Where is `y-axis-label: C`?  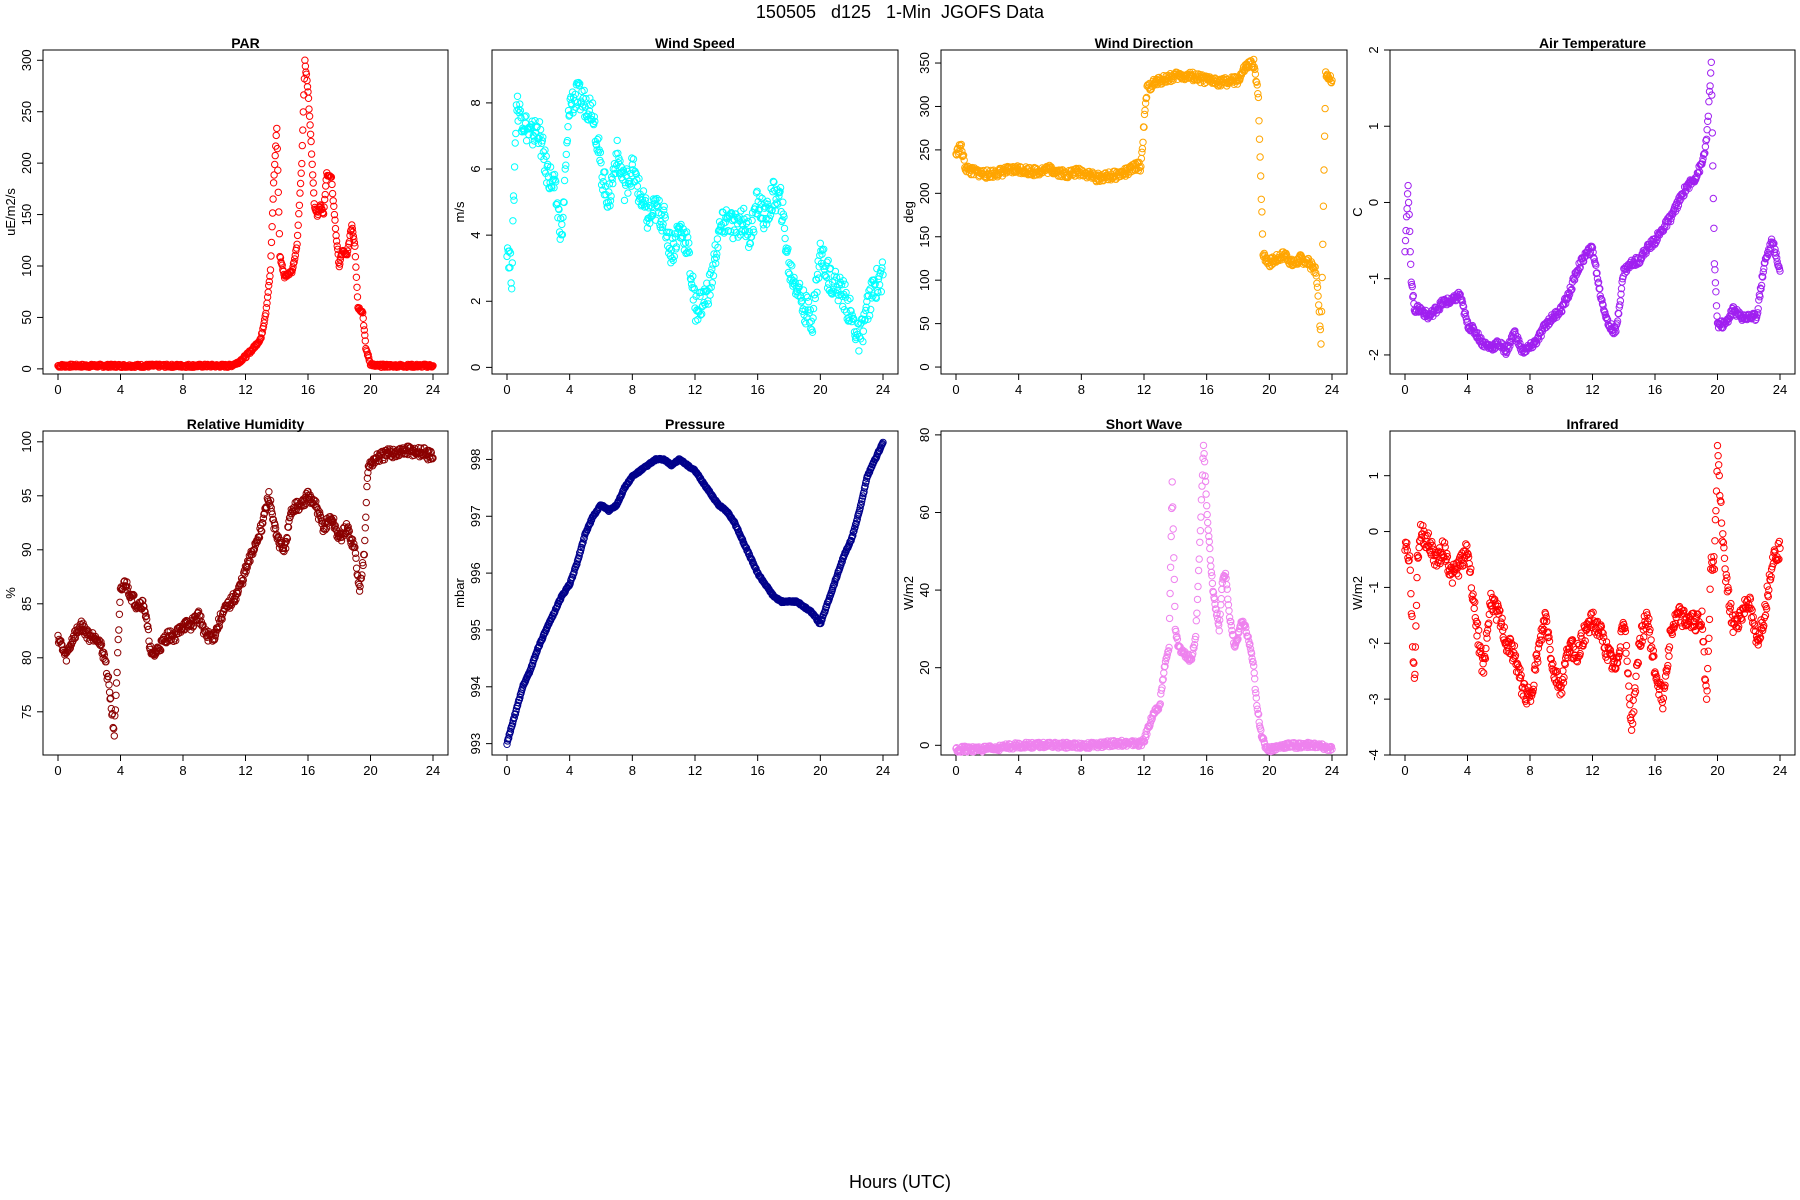
y-axis-label: C is located at coordinates (1357, 211).